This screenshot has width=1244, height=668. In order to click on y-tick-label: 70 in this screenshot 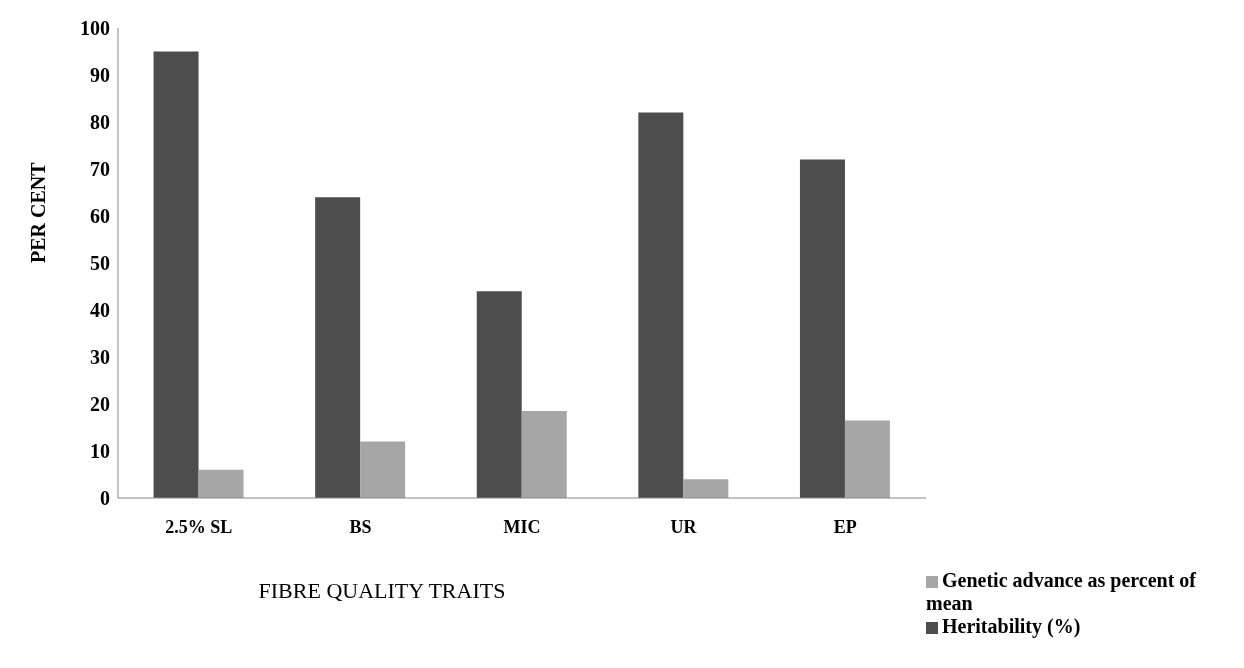, I will do `click(100, 169)`.